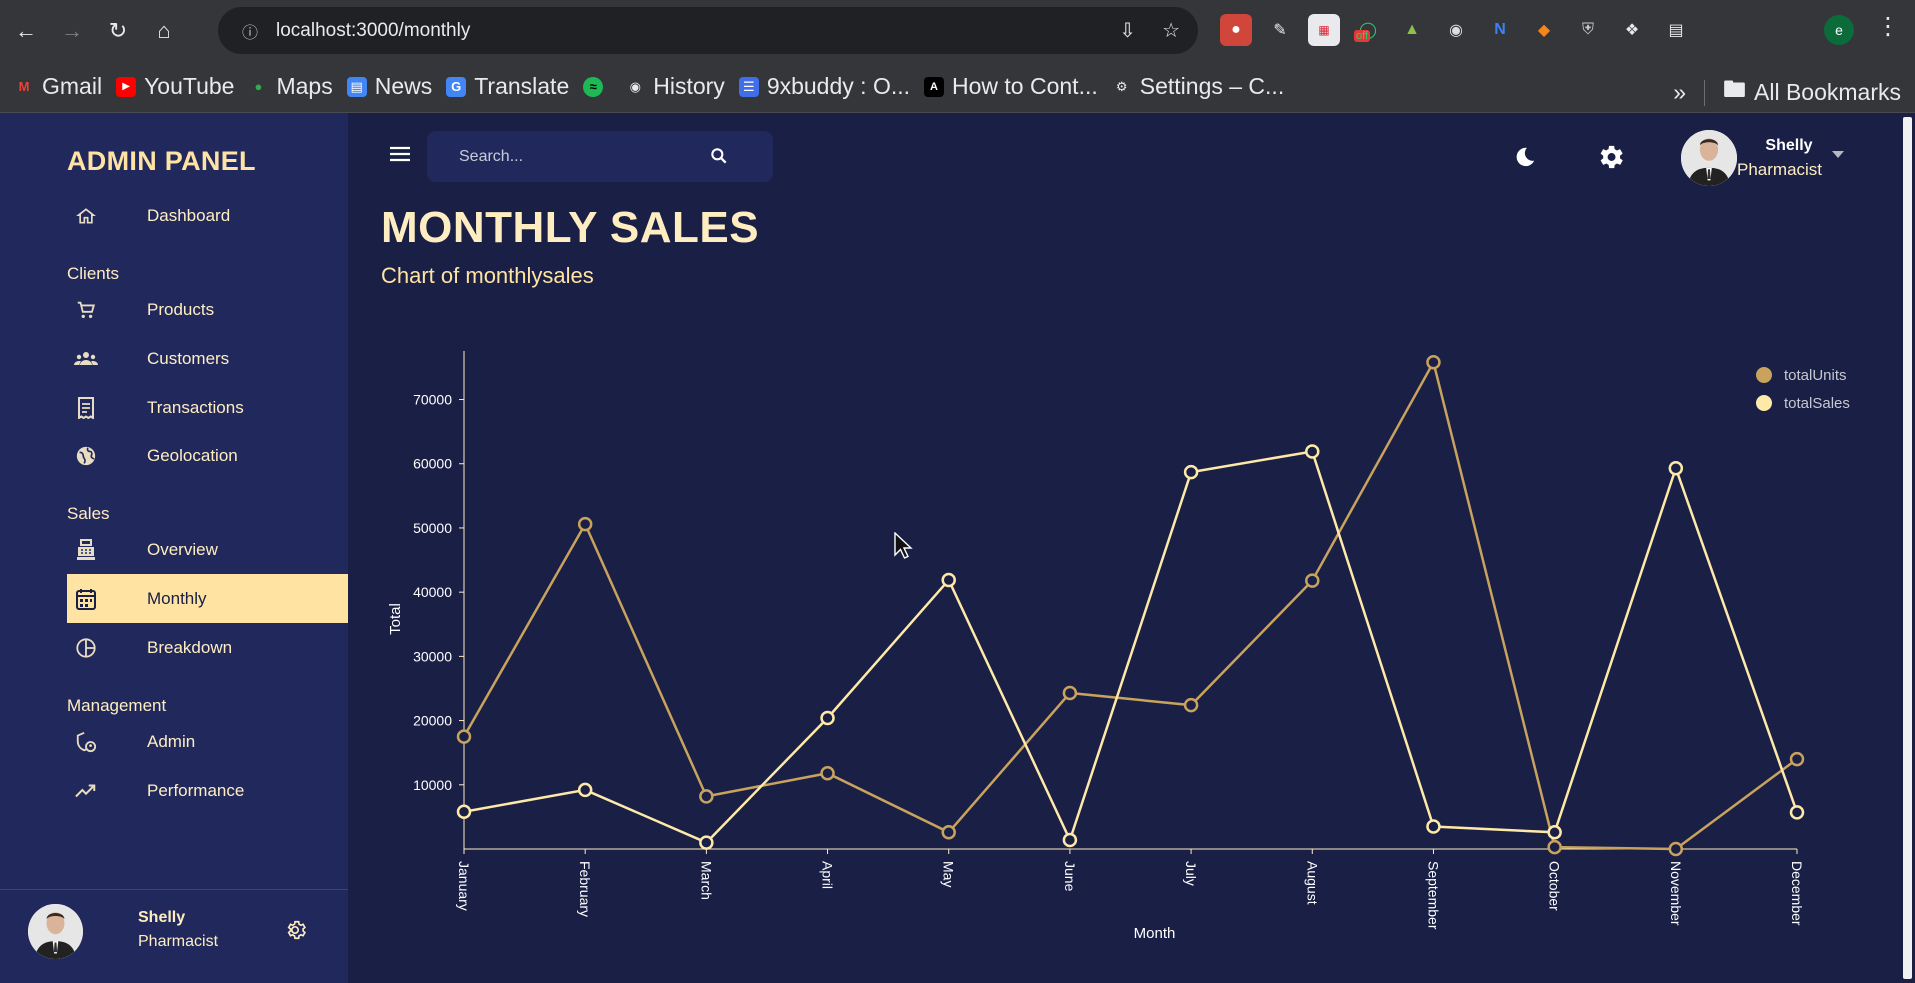  Describe the element at coordinates (161, 161) in the screenshot. I see `brand-title: ADMIN PANEL` at that location.